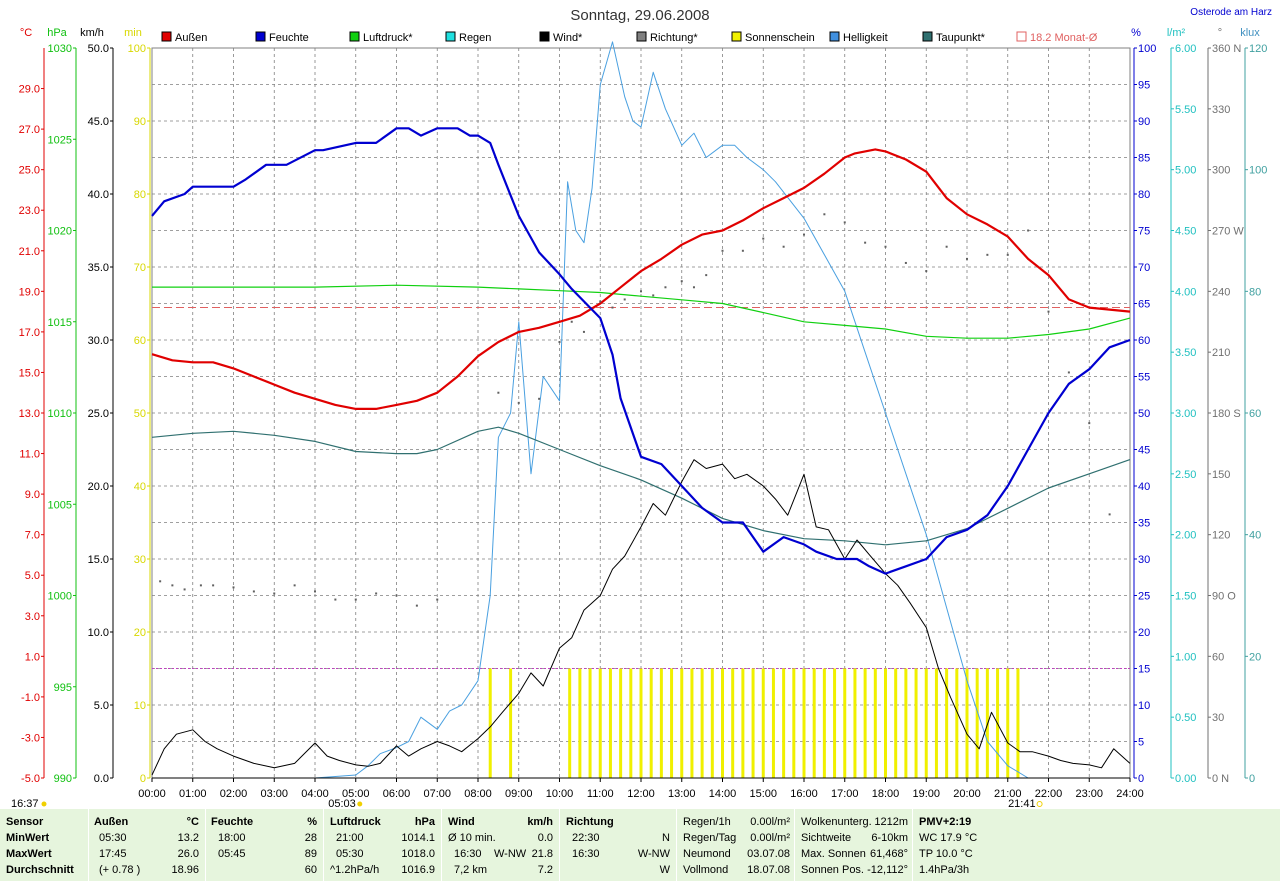 This screenshot has width=1280, height=881. I want to click on wind-tick-label: 10.0, so click(98, 633).